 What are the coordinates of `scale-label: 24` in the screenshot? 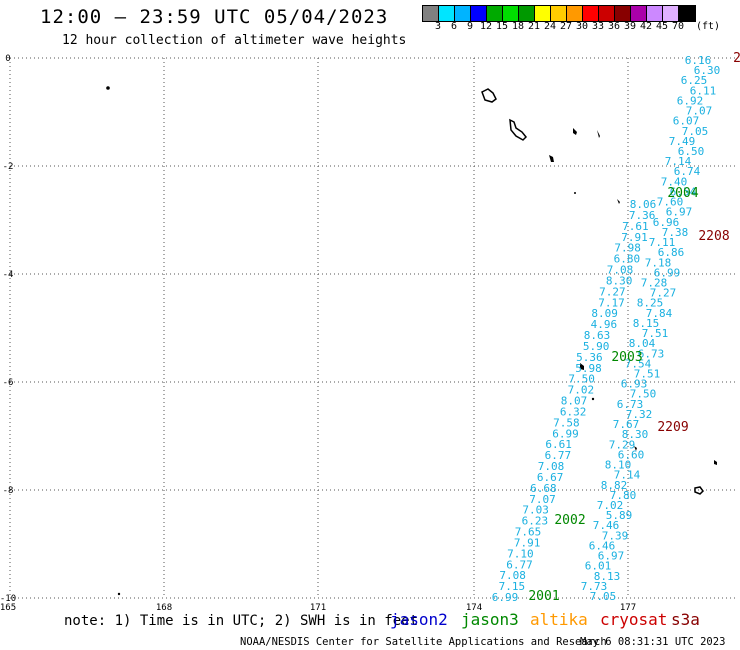 It's located at (550, 26).